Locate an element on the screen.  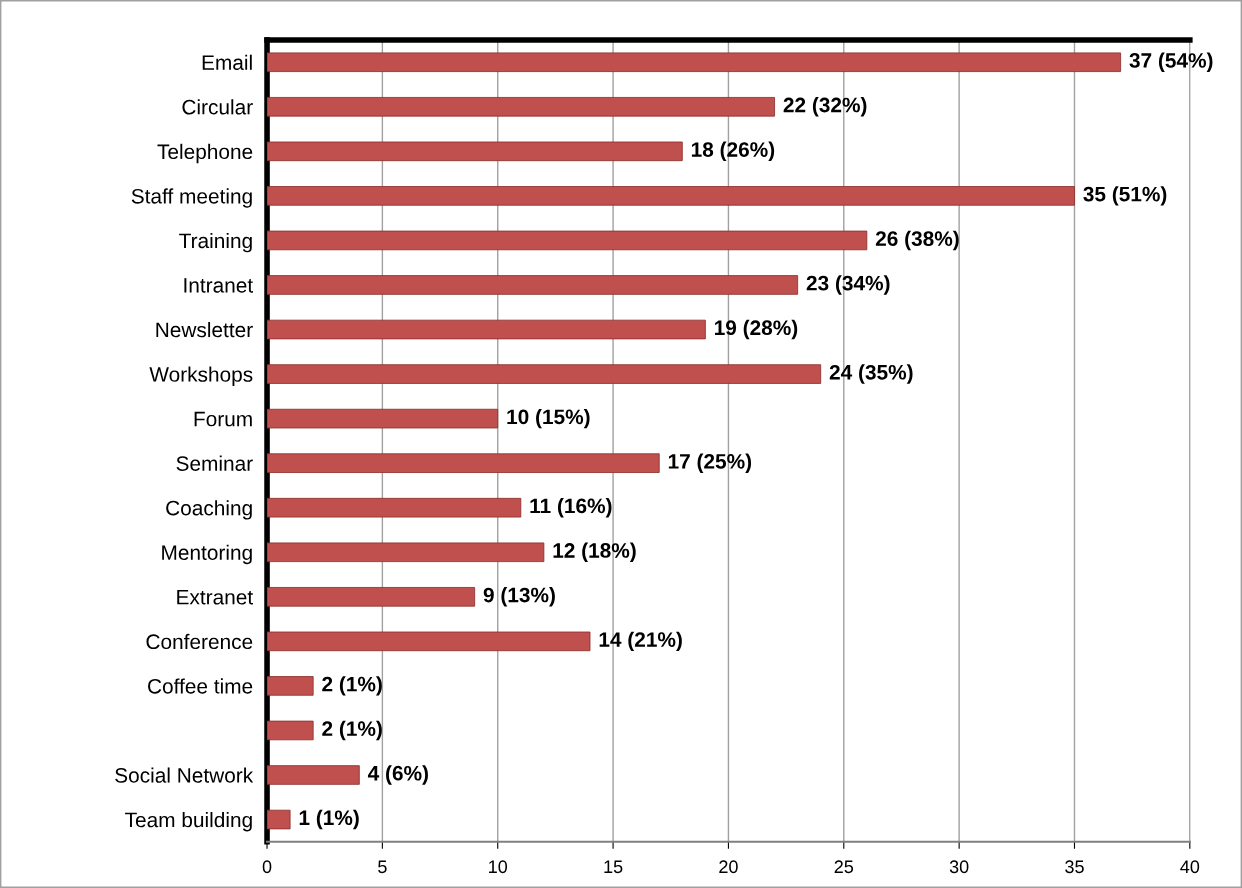
data-label: 18 (26%) is located at coordinates (733, 151).